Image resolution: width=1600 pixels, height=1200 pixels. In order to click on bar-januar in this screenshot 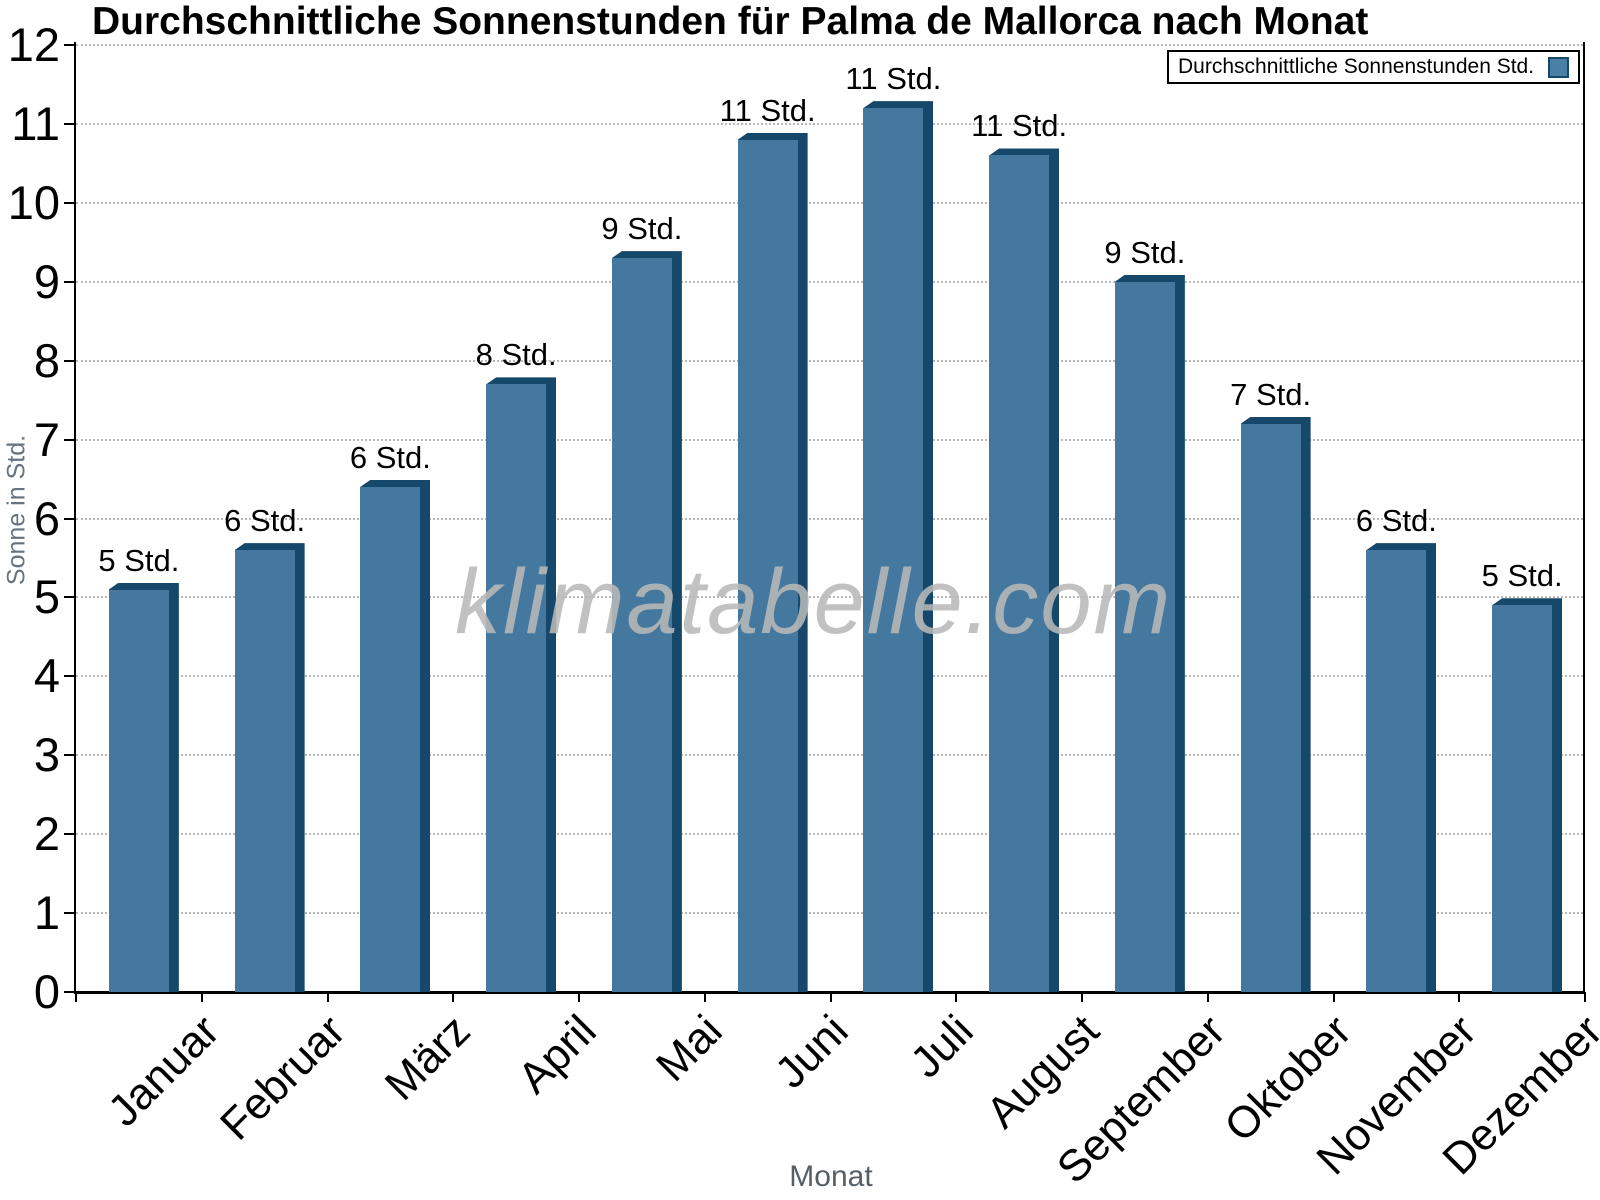, I will do `click(138, 790)`.